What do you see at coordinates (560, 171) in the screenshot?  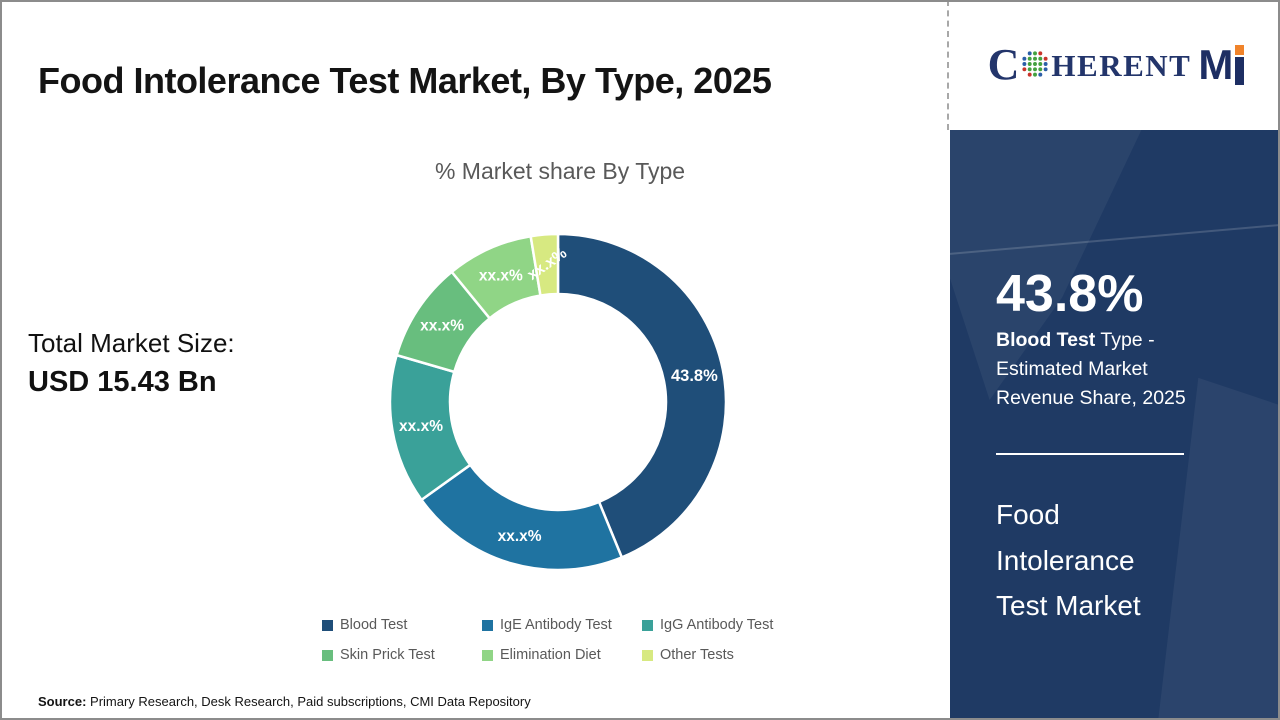 I see `chart-title: % Market share By Type` at bounding box center [560, 171].